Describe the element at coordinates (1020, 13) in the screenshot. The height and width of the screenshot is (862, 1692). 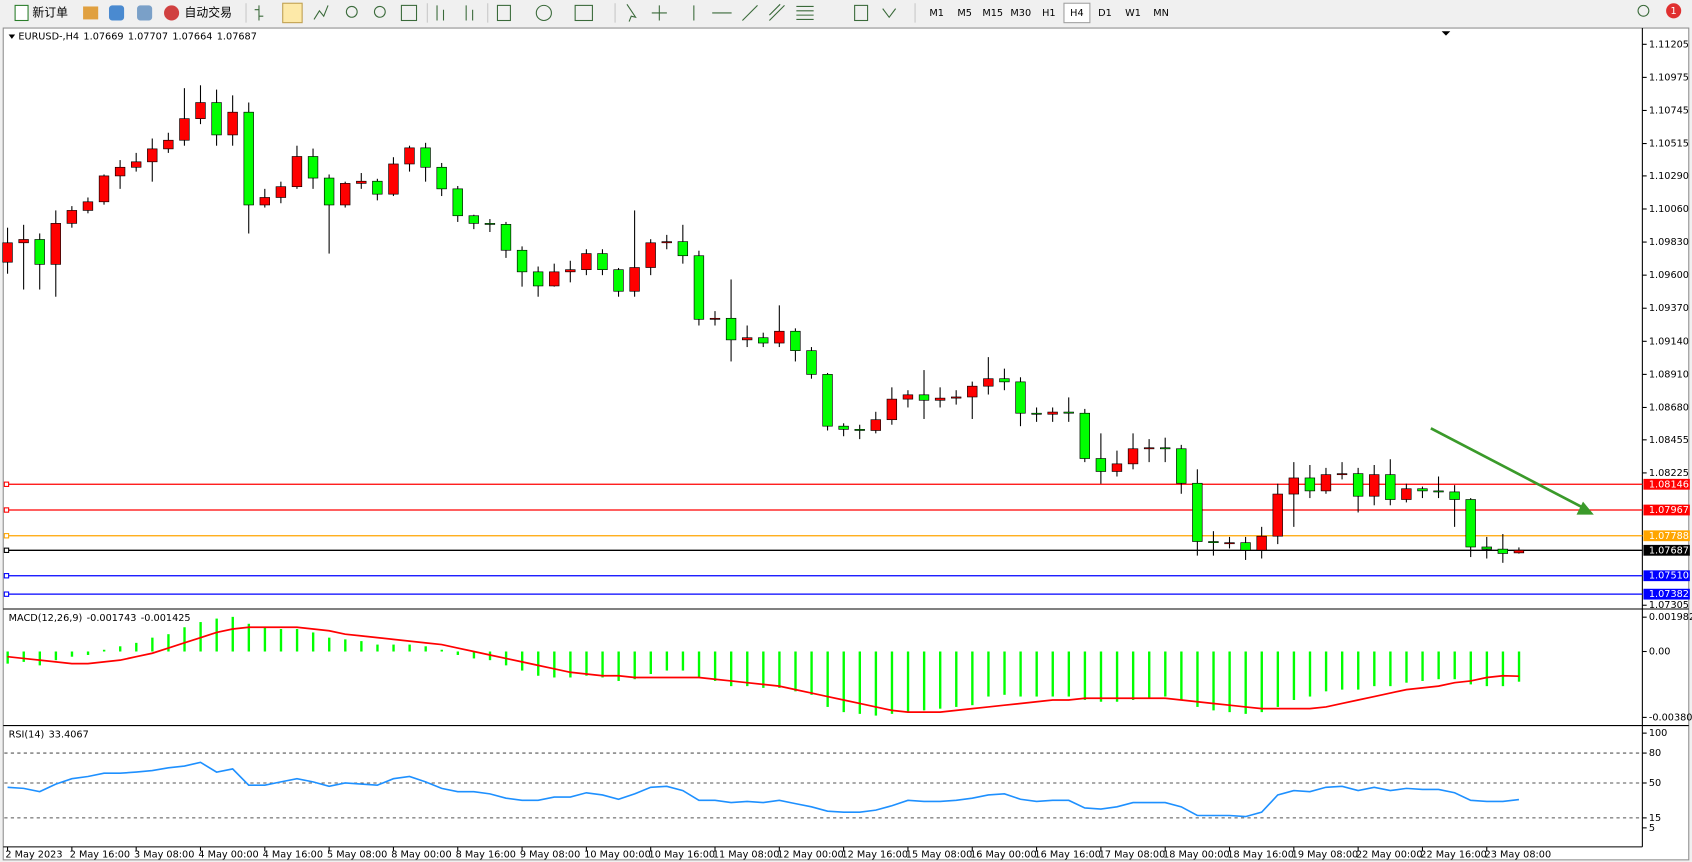
I see `timeframe-label: M30` at that location.